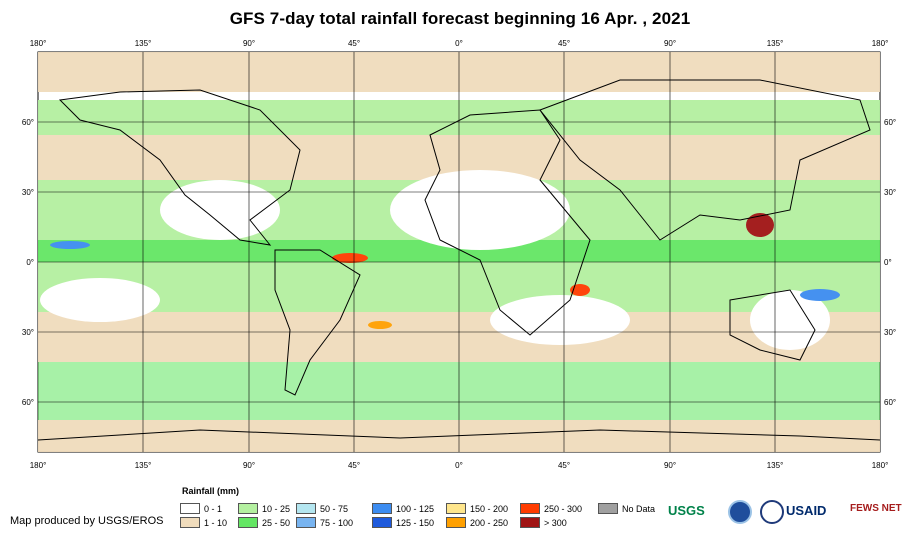 The width and height of the screenshot is (920, 539). I want to click on fews-net-logo: FEWS NET, so click(876, 508).